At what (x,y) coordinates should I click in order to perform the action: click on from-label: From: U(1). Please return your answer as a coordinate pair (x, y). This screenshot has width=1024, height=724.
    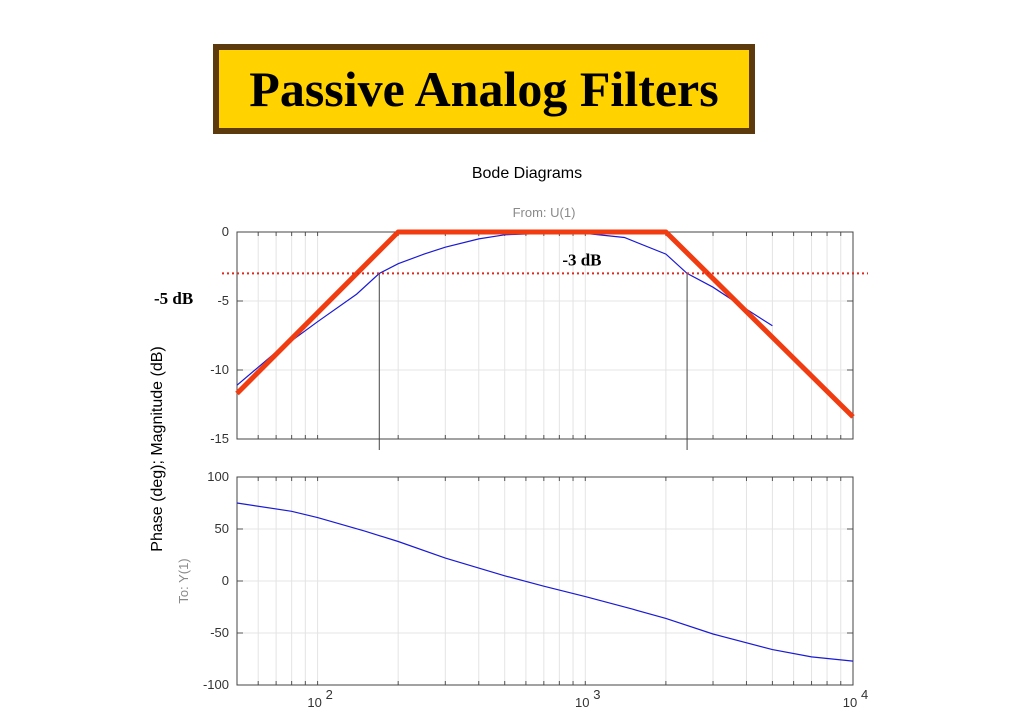
    Looking at the image, I should click on (544, 212).